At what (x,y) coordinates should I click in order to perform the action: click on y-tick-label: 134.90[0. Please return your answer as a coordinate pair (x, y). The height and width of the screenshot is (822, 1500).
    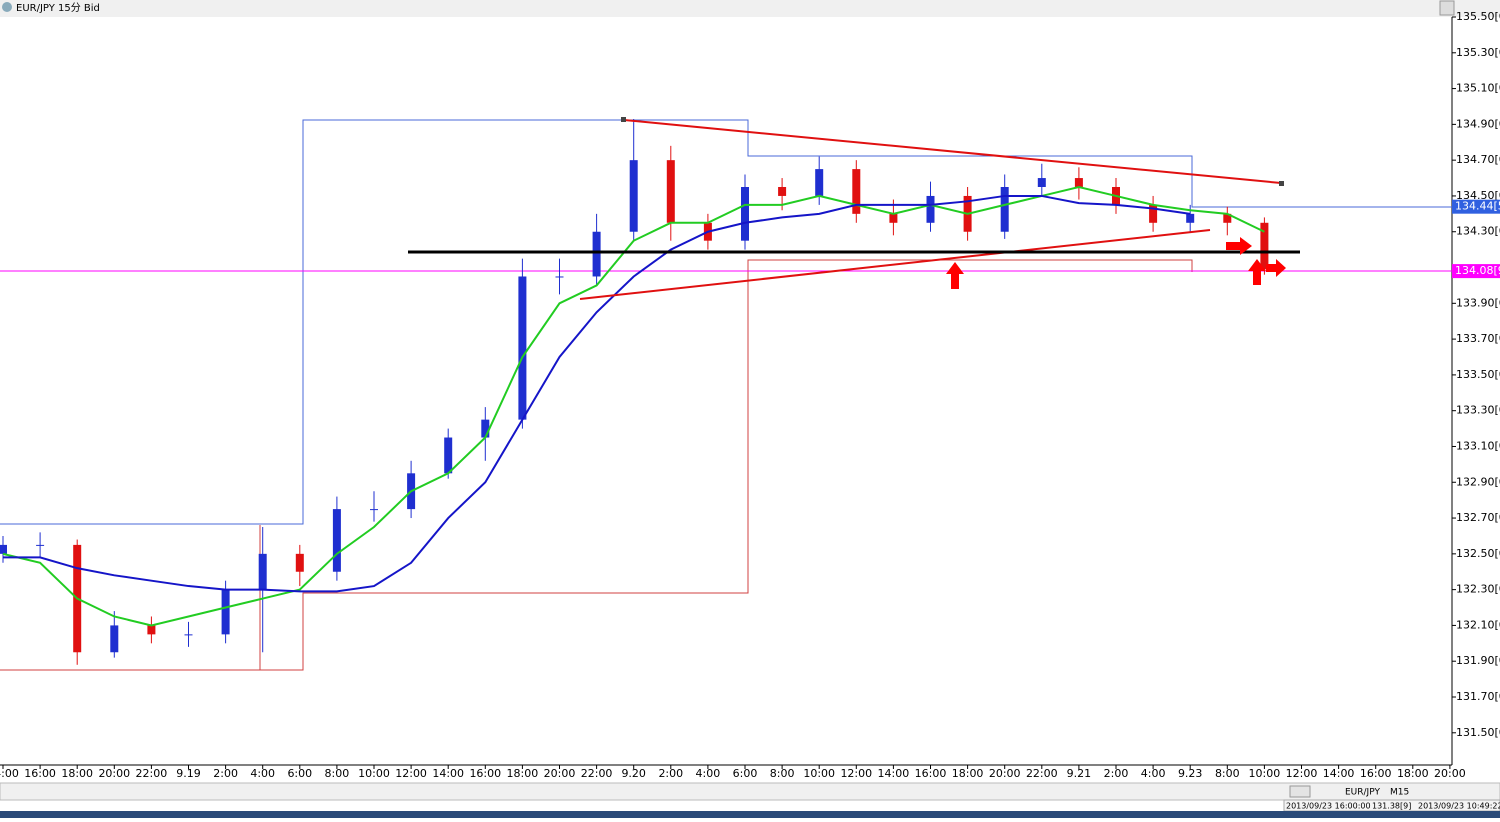
    Looking at the image, I should click on (1478, 123).